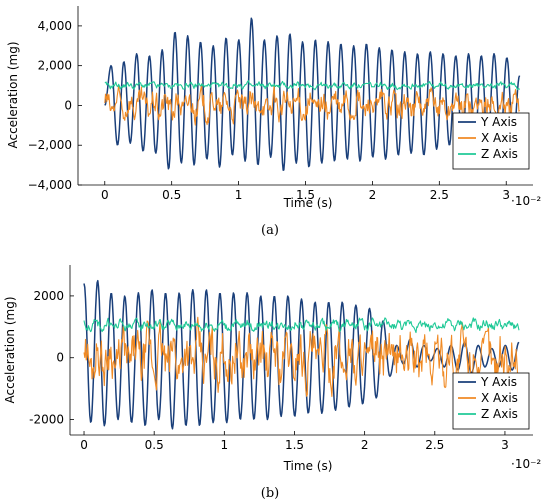 This screenshot has height=504, width=550. What do you see at coordinates (48, 296) in the screenshot?
I see `y-tick-label: 2000` at bounding box center [48, 296].